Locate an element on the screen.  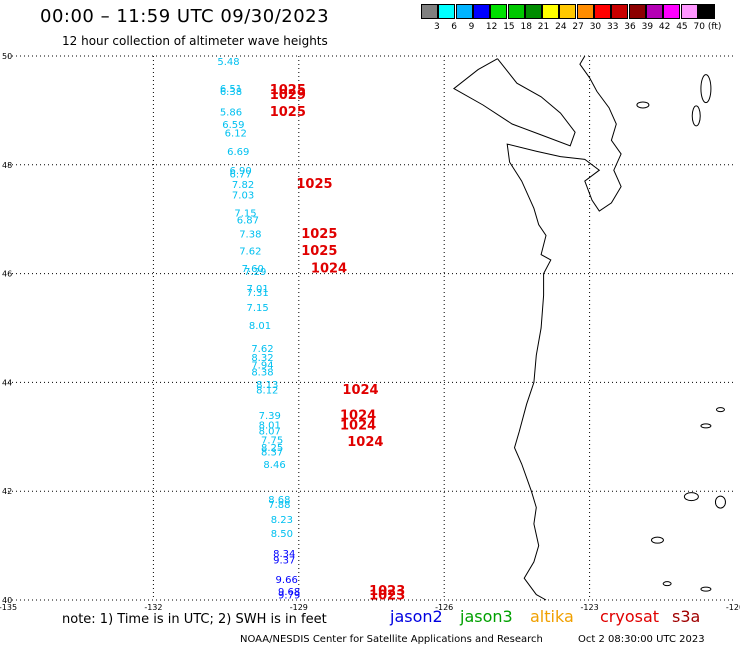
wave-height-label: 8.50 is located at coordinates (282, 534).